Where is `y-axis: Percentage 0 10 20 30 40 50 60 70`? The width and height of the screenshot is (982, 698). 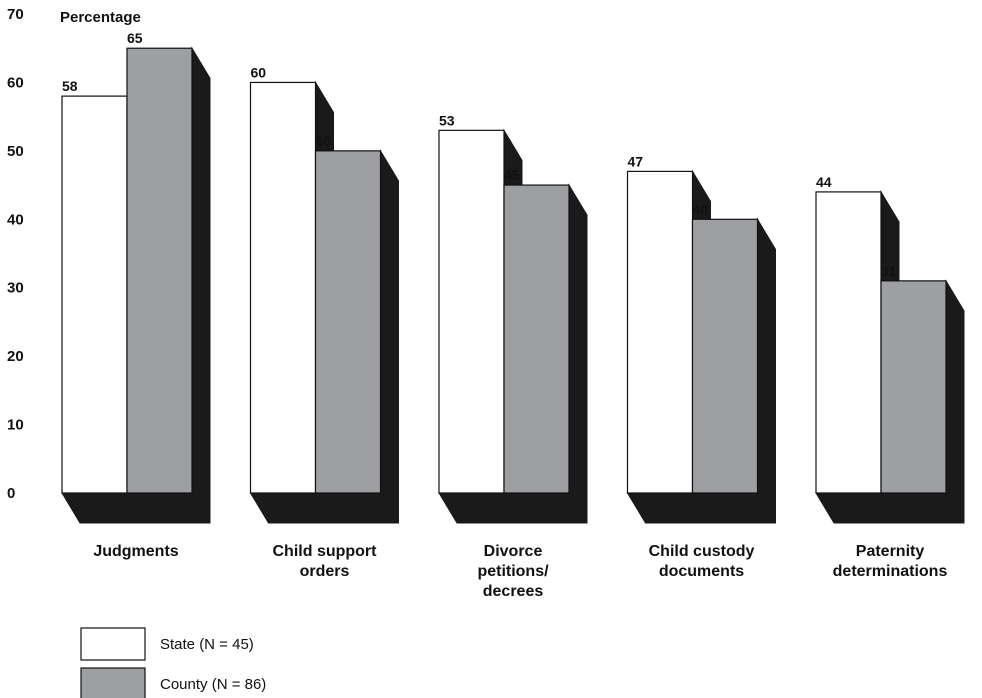
y-axis: Percentage 0 10 20 30 40 50 60 70 is located at coordinates (74, 254).